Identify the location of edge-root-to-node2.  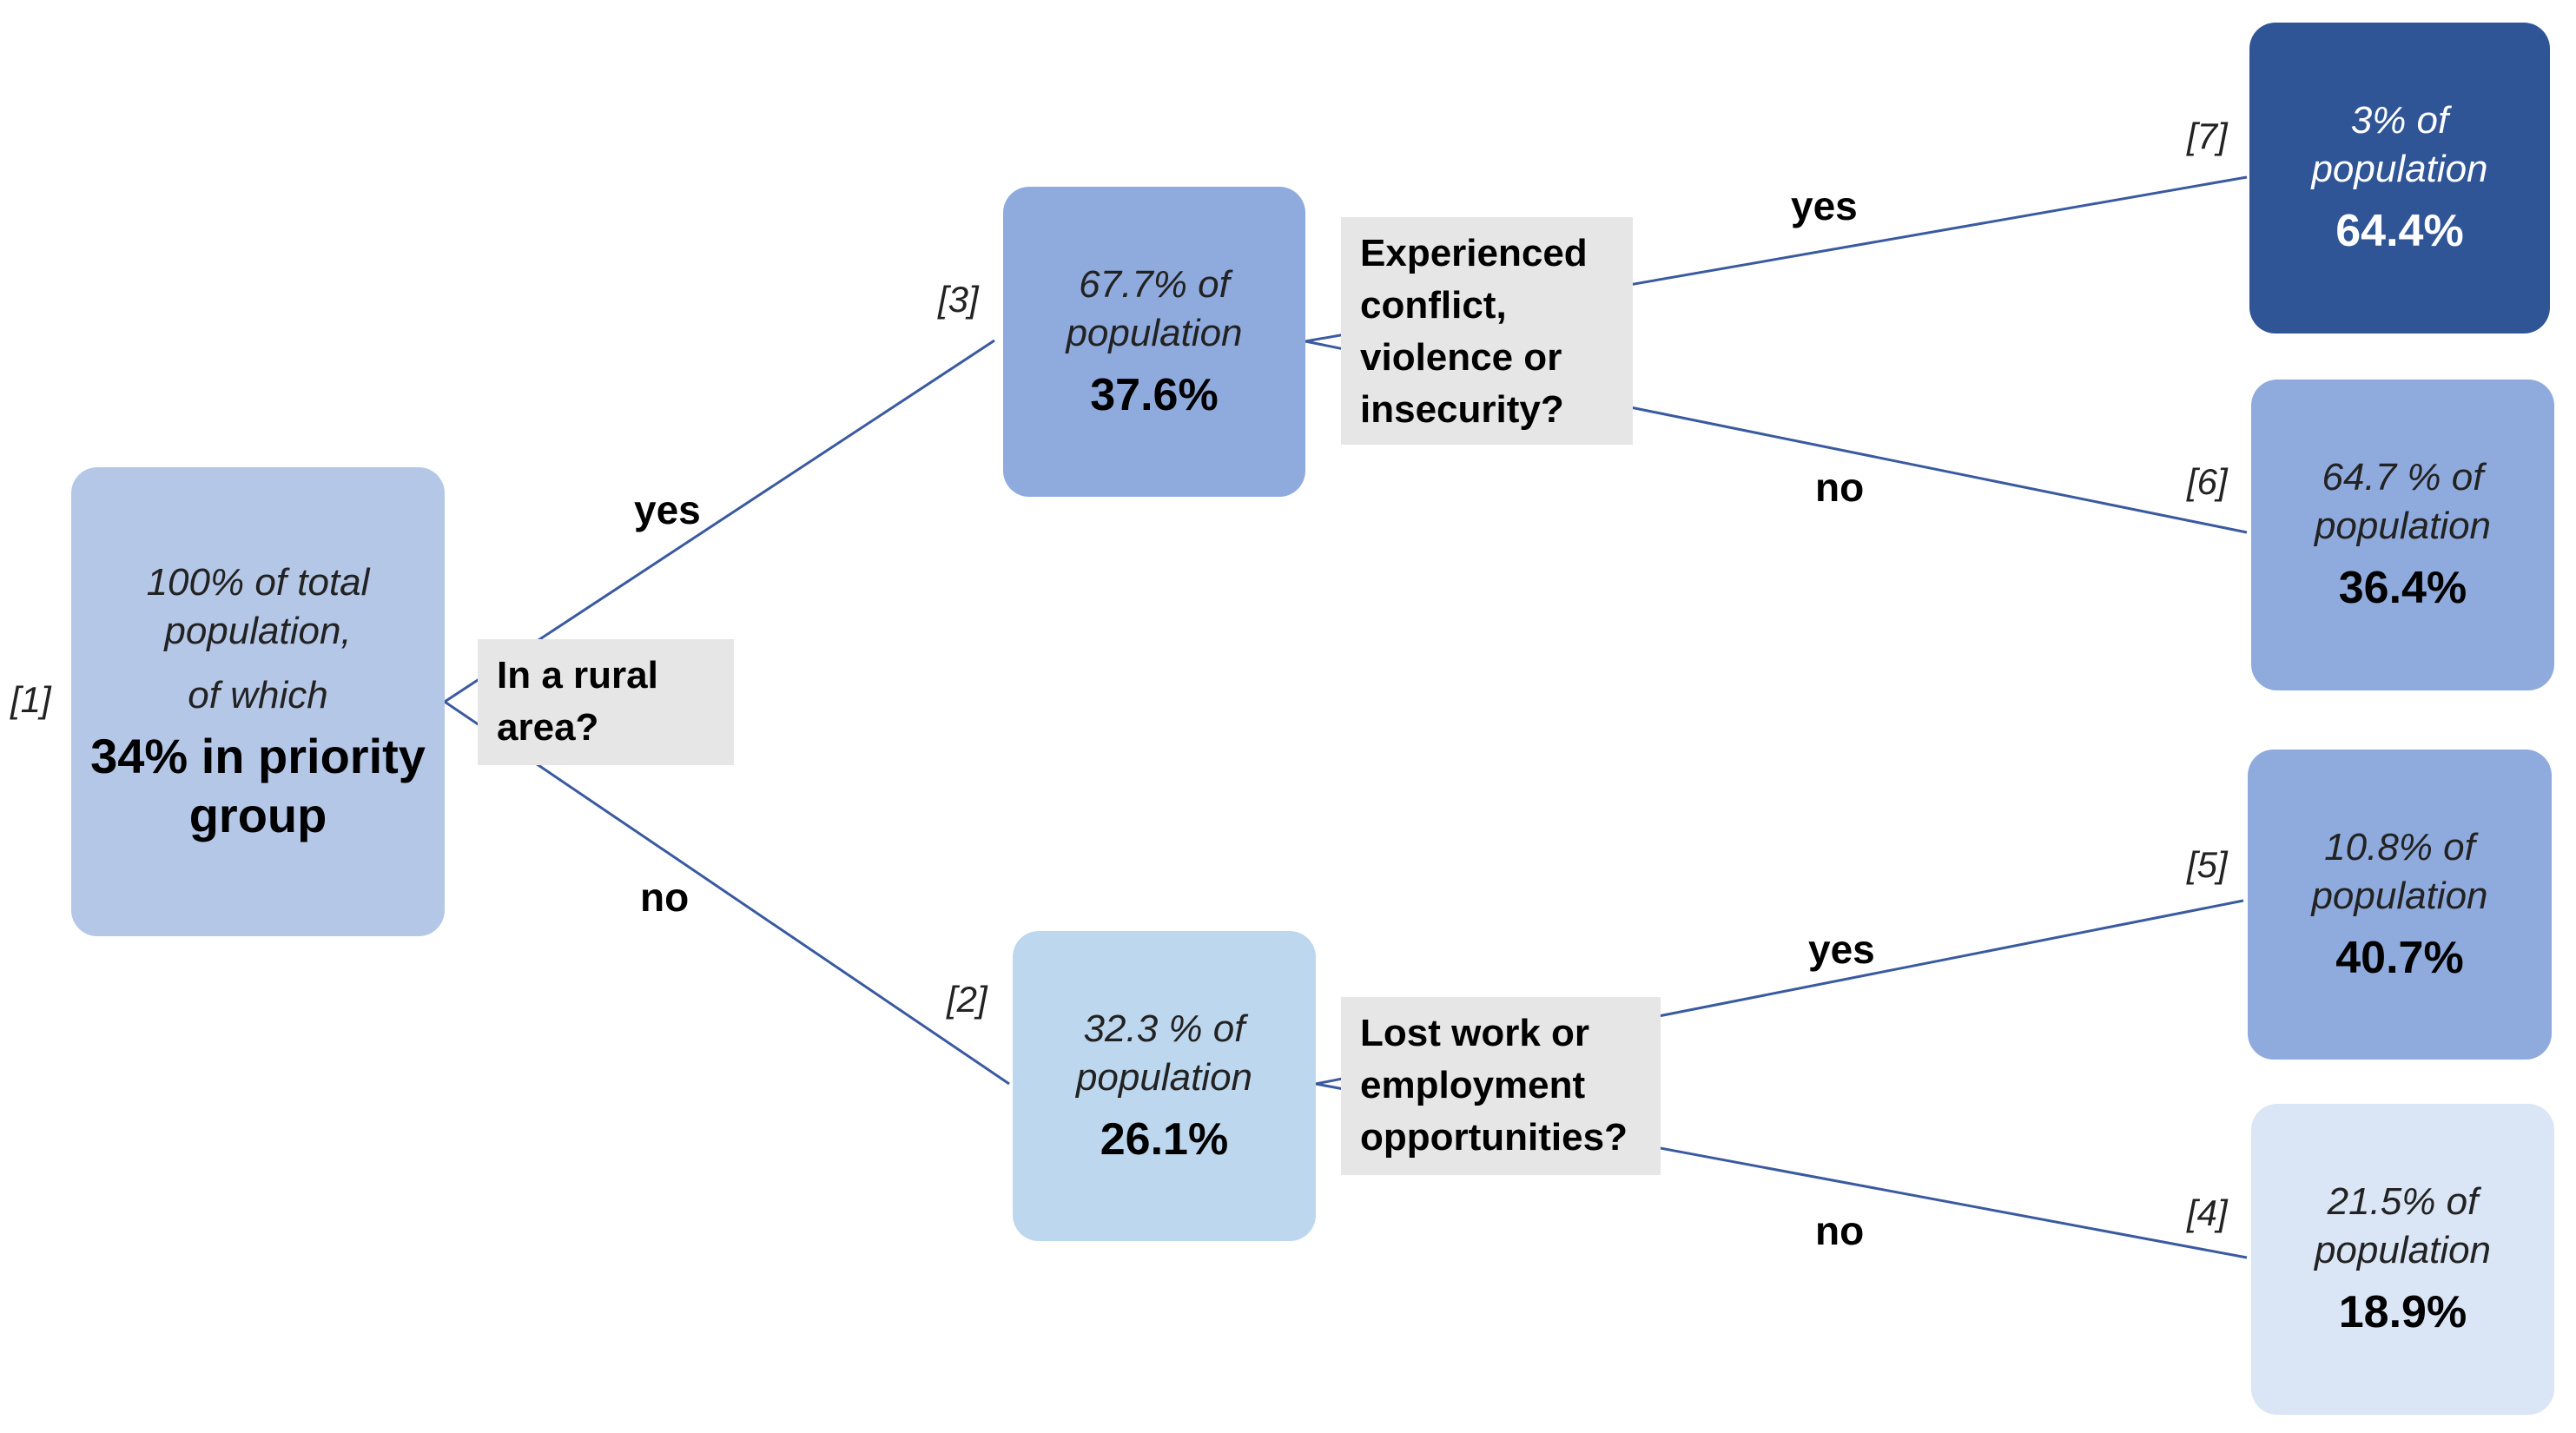
(727, 893).